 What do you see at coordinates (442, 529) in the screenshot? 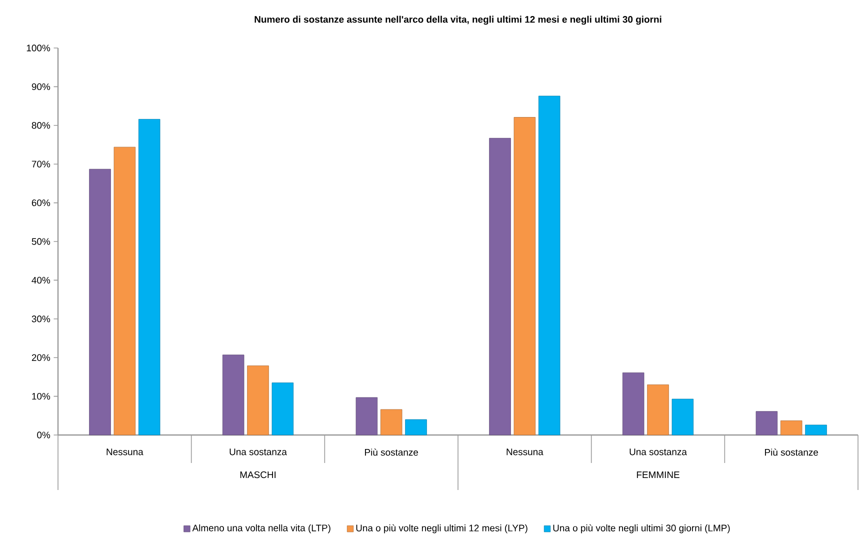
I see `legend-label: Una o più volte negli ultimi 12 mesi (LYP)` at bounding box center [442, 529].